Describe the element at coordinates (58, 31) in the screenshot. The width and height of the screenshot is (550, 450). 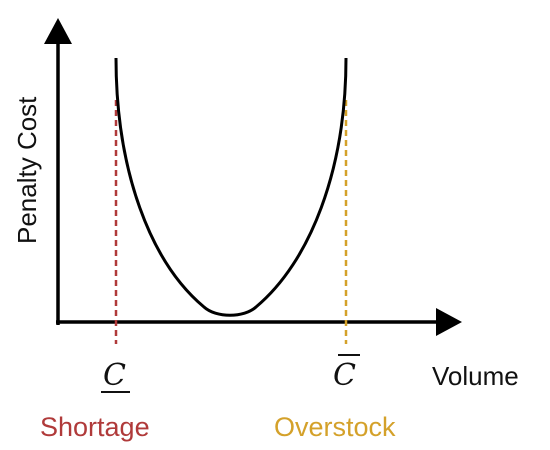
I see `y-axis-arrowhead` at that location.